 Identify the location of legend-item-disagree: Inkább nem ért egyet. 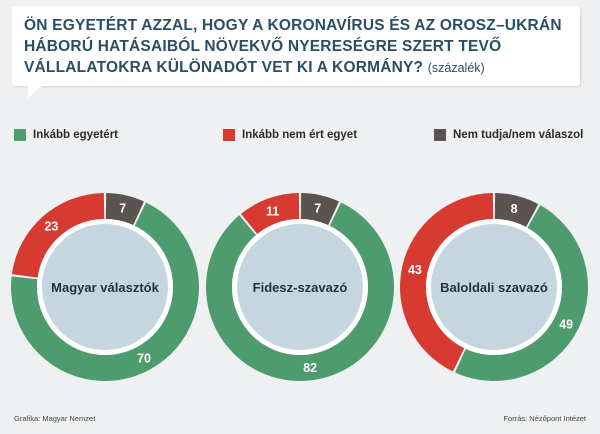
(290, 135).